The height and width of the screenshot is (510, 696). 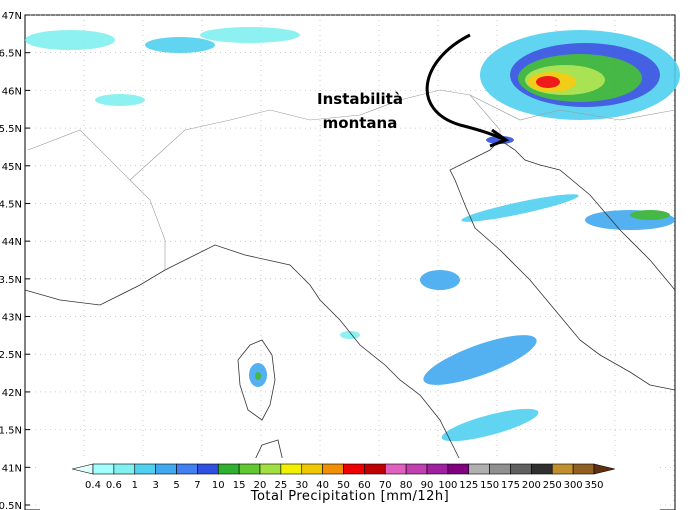 What do you see at coordinates (239, 485) in the screenshot?
I see `colorbar-label: 15` at bounding box center [239, 485].